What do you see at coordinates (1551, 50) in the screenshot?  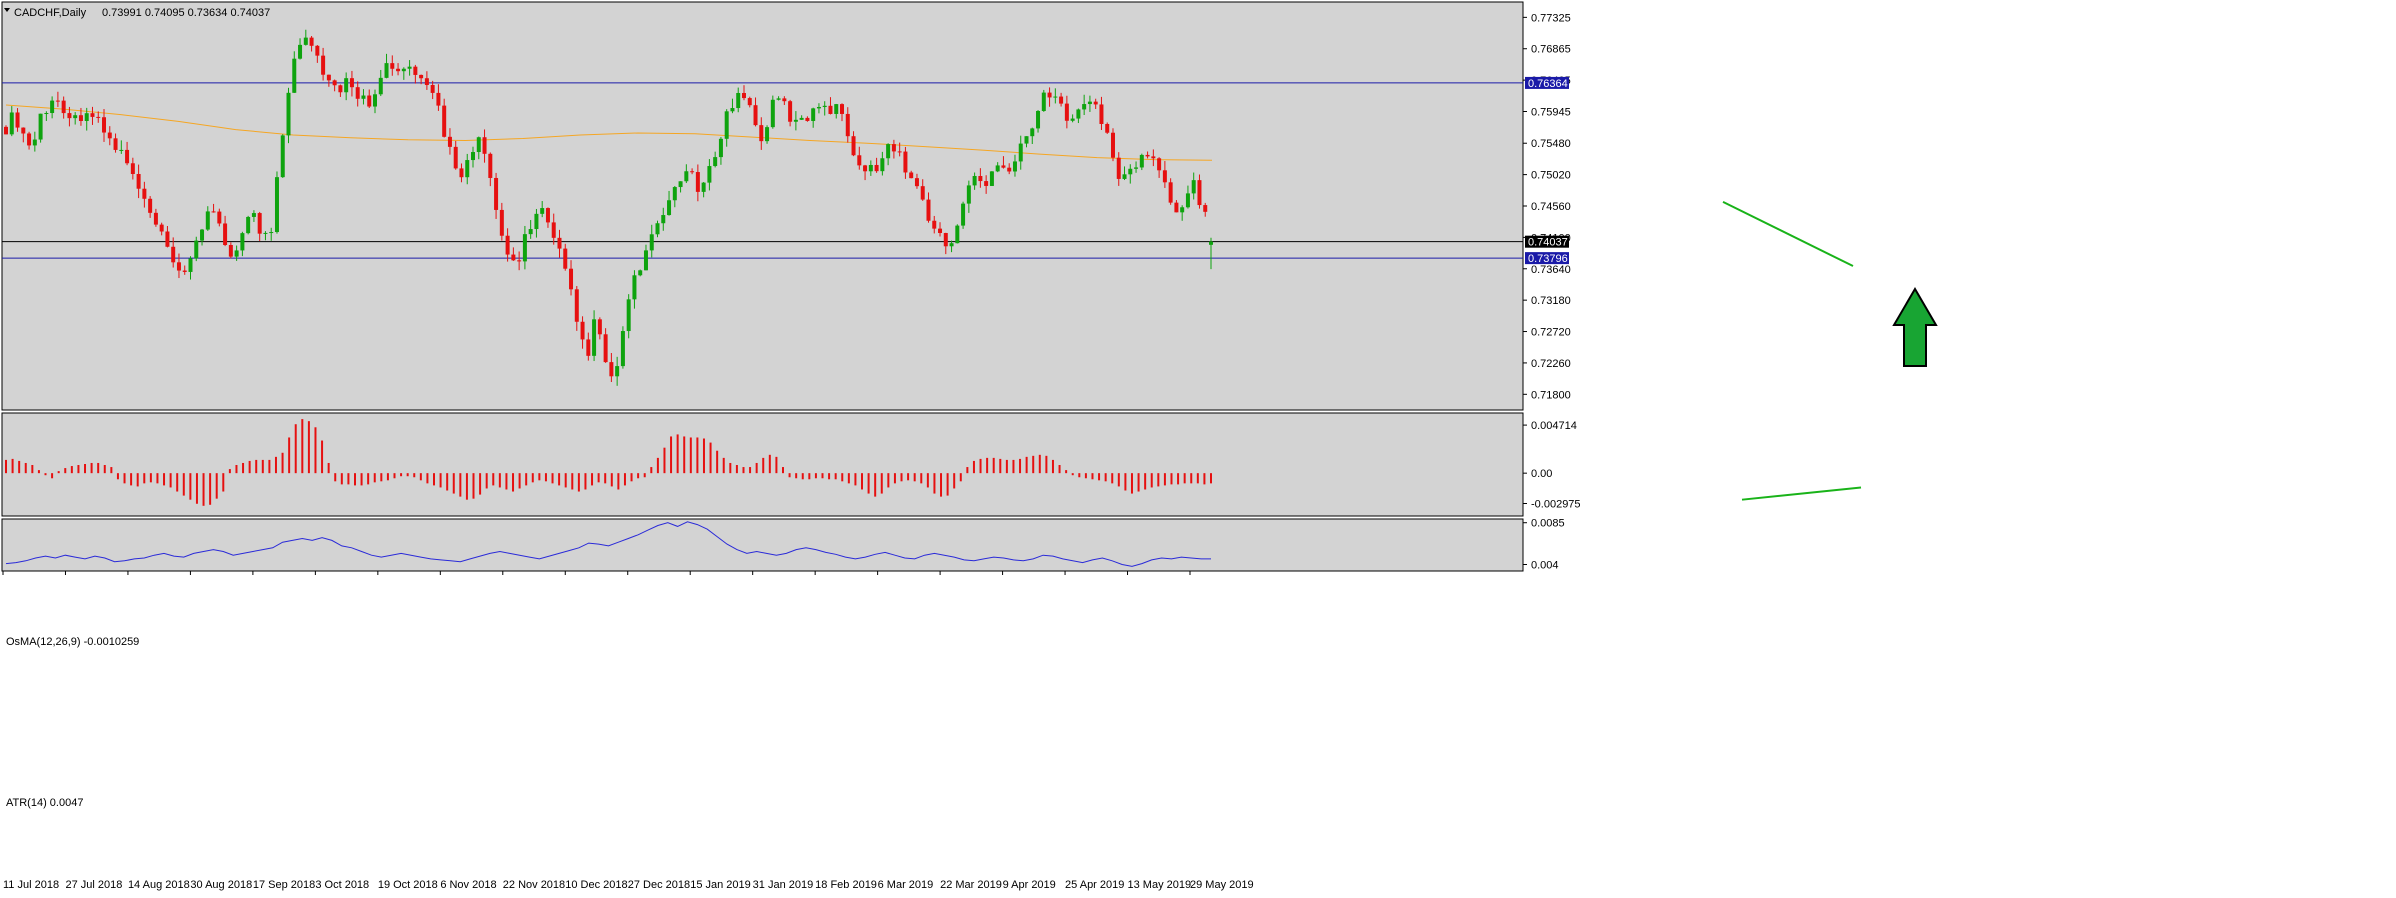 I see `y-tick-label: 0.76865` at bounding box center [1551, 50].